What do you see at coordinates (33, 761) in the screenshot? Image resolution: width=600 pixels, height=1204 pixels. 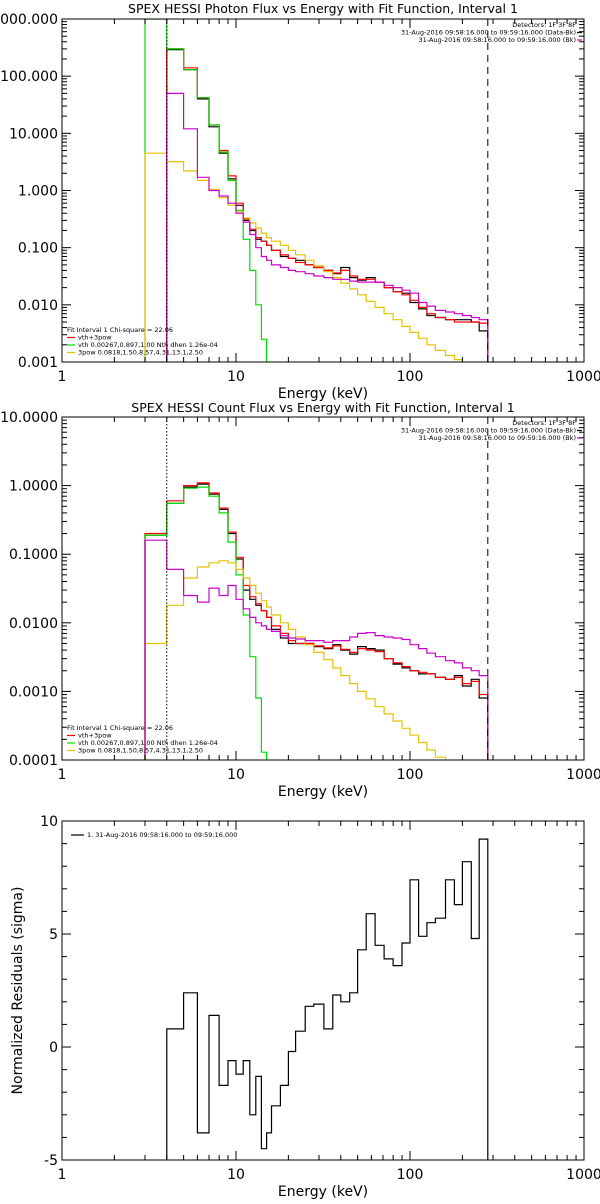 I see `y-tick-label: 0.0001` at bounding box center [33, 761].